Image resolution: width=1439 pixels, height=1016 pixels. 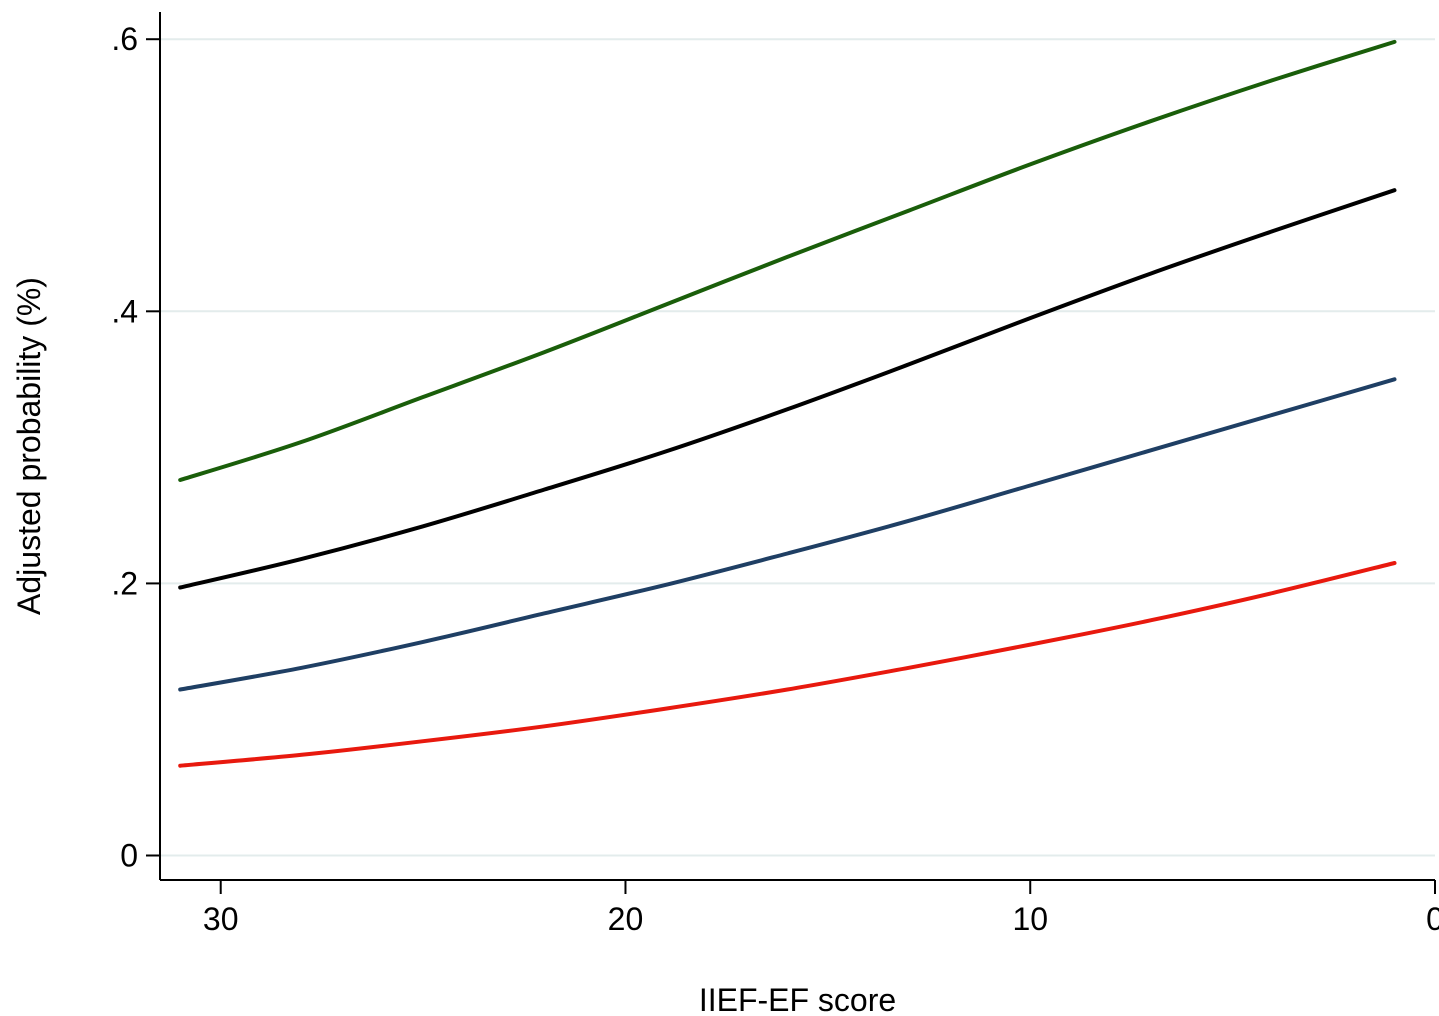 What do you see at coordinates (124, 583) in the screenshot?
I see `y-tick-label: .2` at bounding box center [124, 583].